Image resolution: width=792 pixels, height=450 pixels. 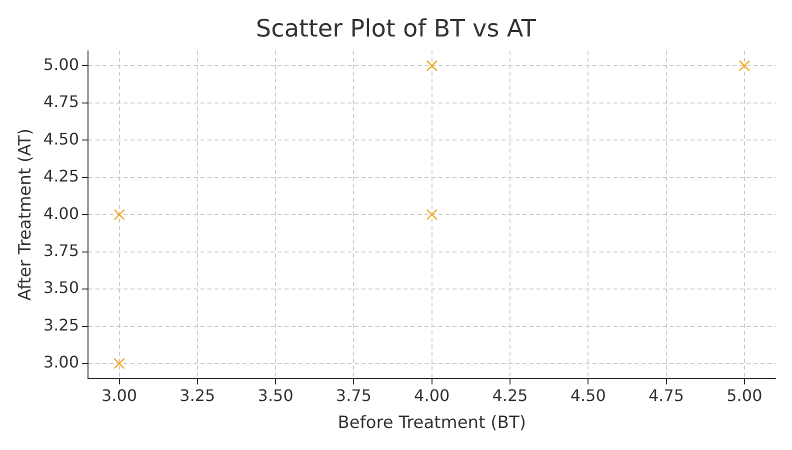 What do you see at coordinates (510, 396) in the screenshot?
I see `x-tick-label: 4.25` at bounding box center [510, 396].